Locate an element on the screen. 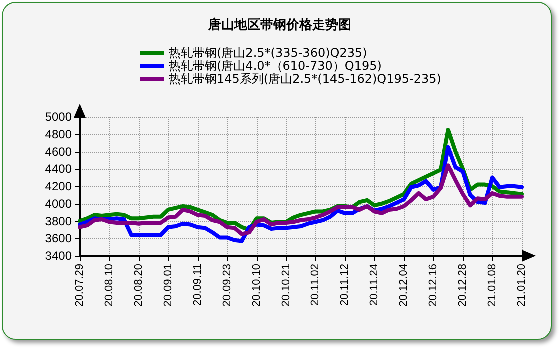 This screenshot has width=560, height=348. x-tick-label: 20.08.10 is located at coordinates (109, 285).